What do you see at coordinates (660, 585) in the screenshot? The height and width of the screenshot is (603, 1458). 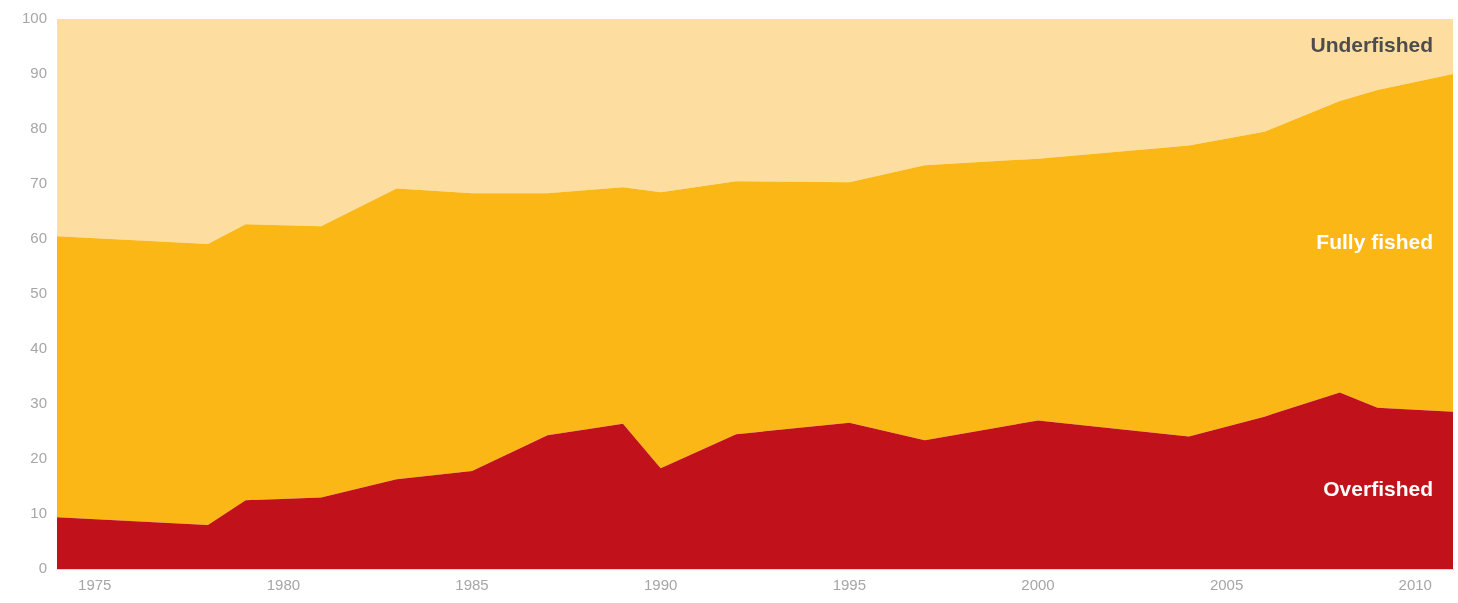 I see `x-tick-label: 1990` at bounding box center [660, 585].